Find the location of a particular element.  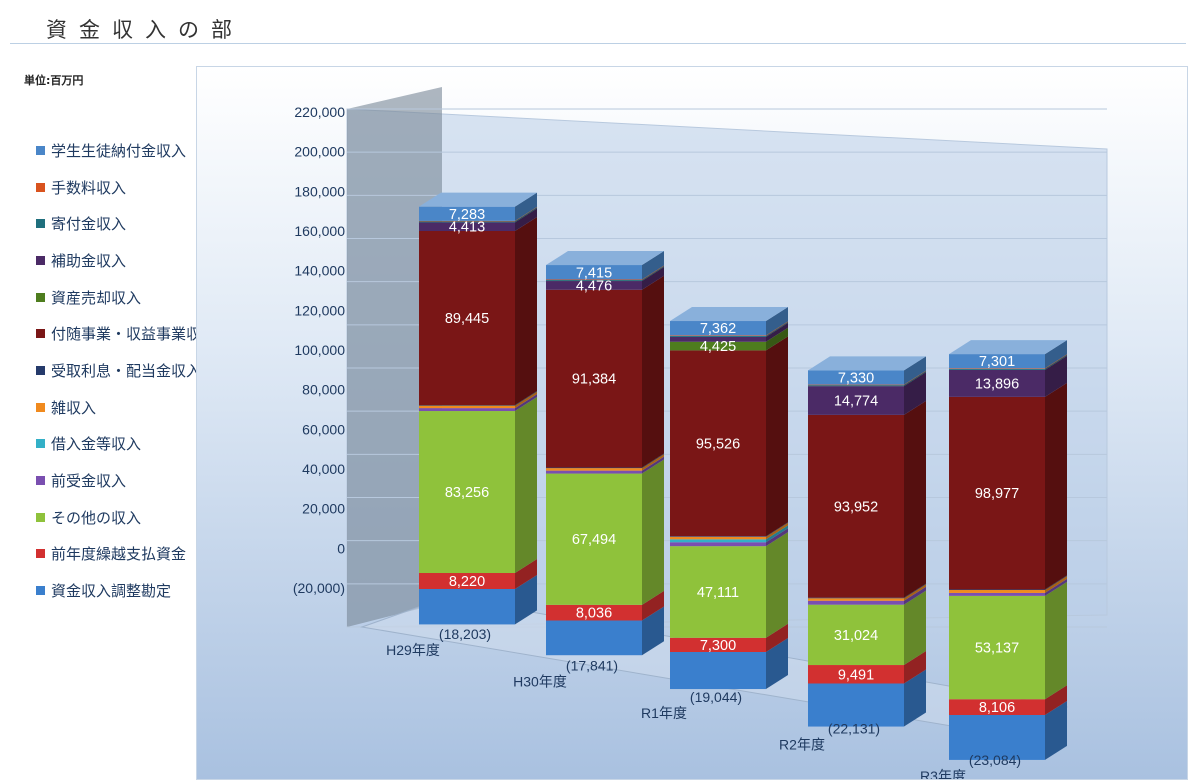

legend-label: 資金収入調整勘定 is located at coordinates (111, 591).